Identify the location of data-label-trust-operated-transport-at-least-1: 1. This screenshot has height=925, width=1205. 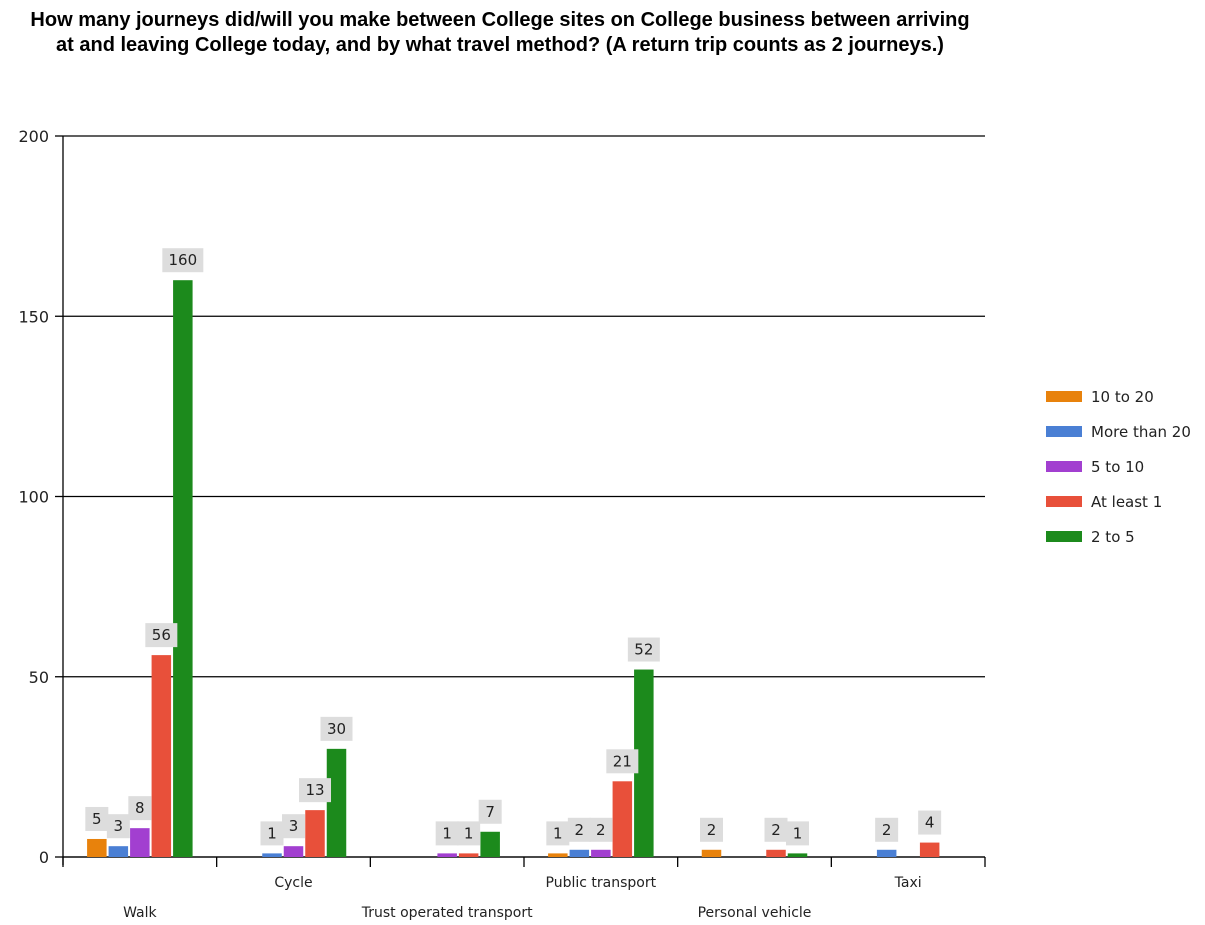
(469, 833).